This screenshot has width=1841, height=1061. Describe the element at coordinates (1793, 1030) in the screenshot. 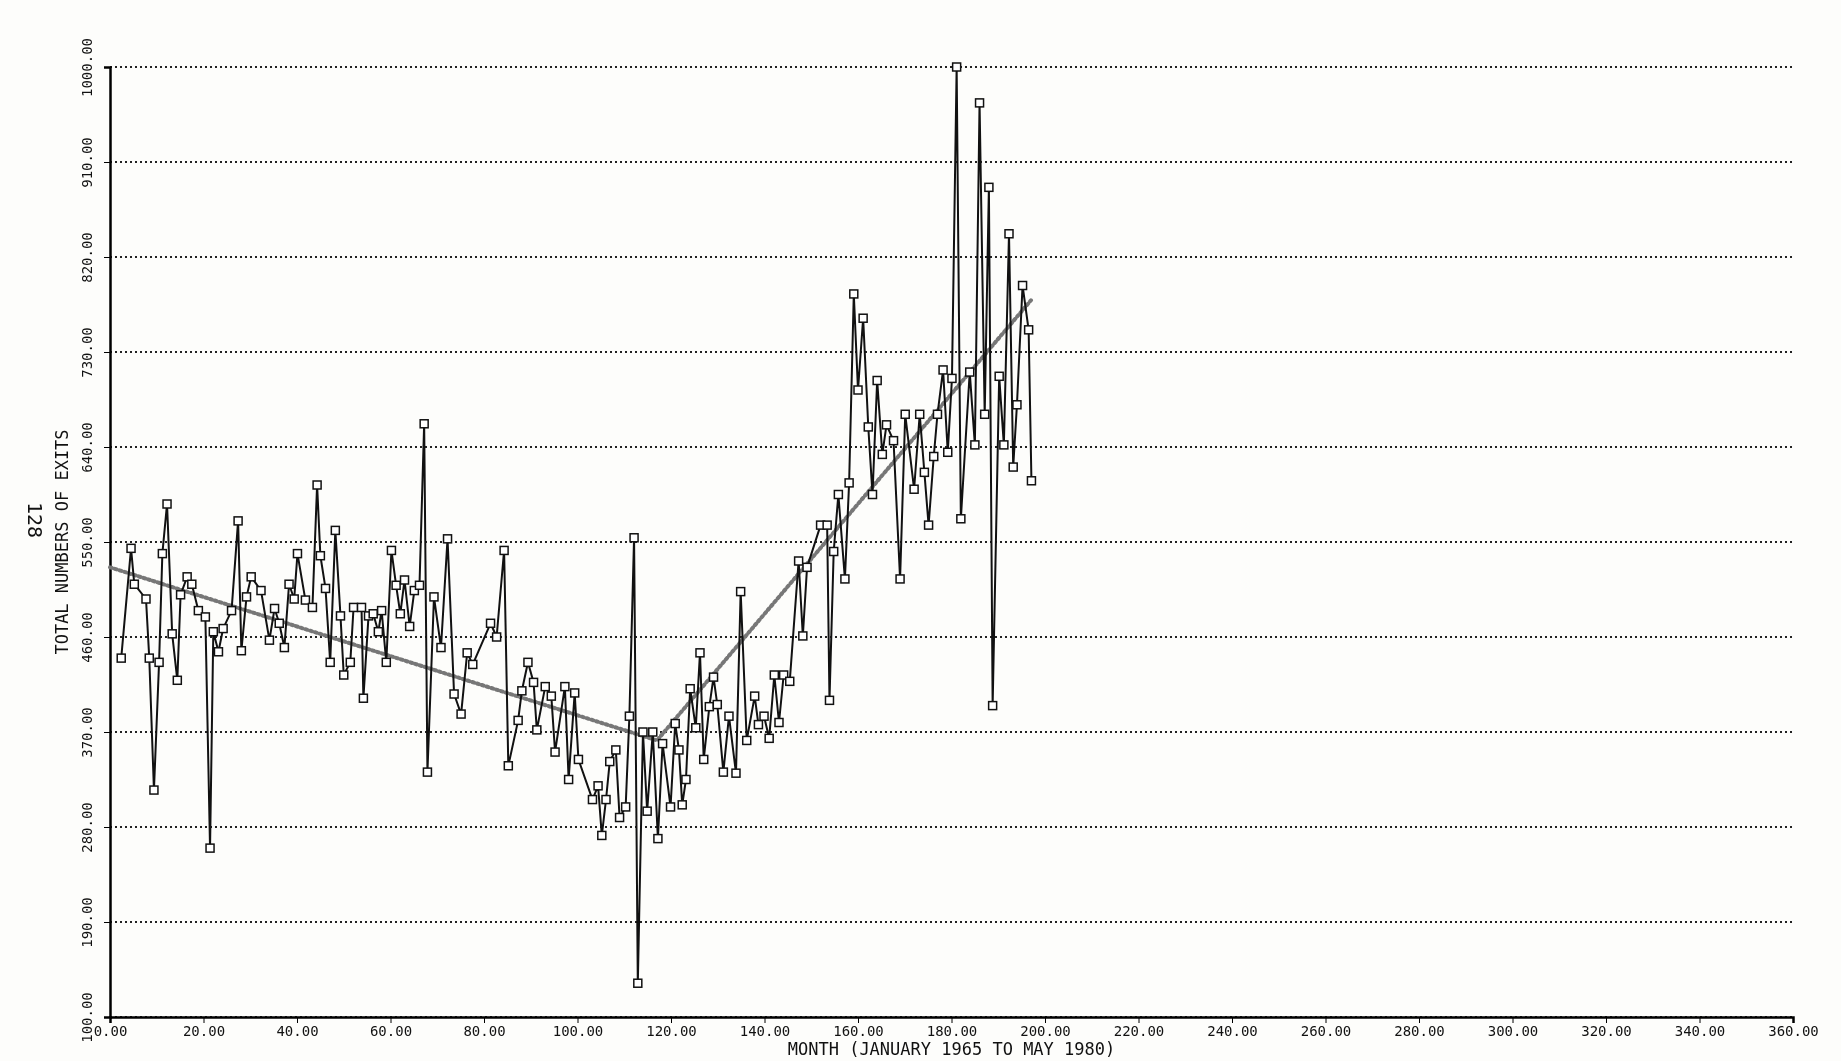

I see `x-tick-label: 360.00` at that location.